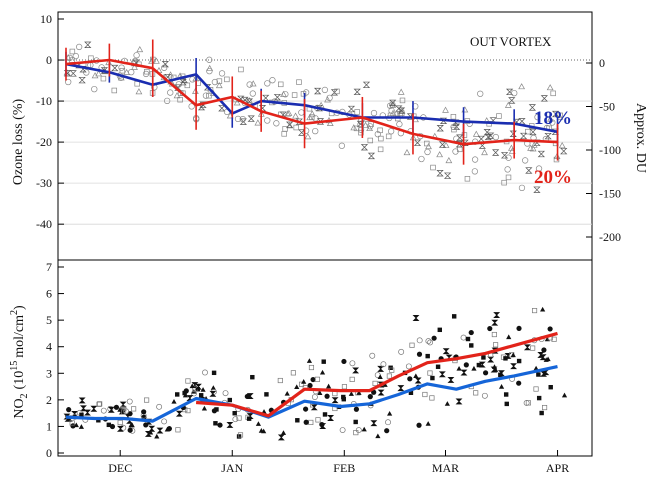 This screenshot has width=654, height=479. Describe the element at coordinates (49, 453) in the screenshot. I see `y-tick-label: 0` at that location.